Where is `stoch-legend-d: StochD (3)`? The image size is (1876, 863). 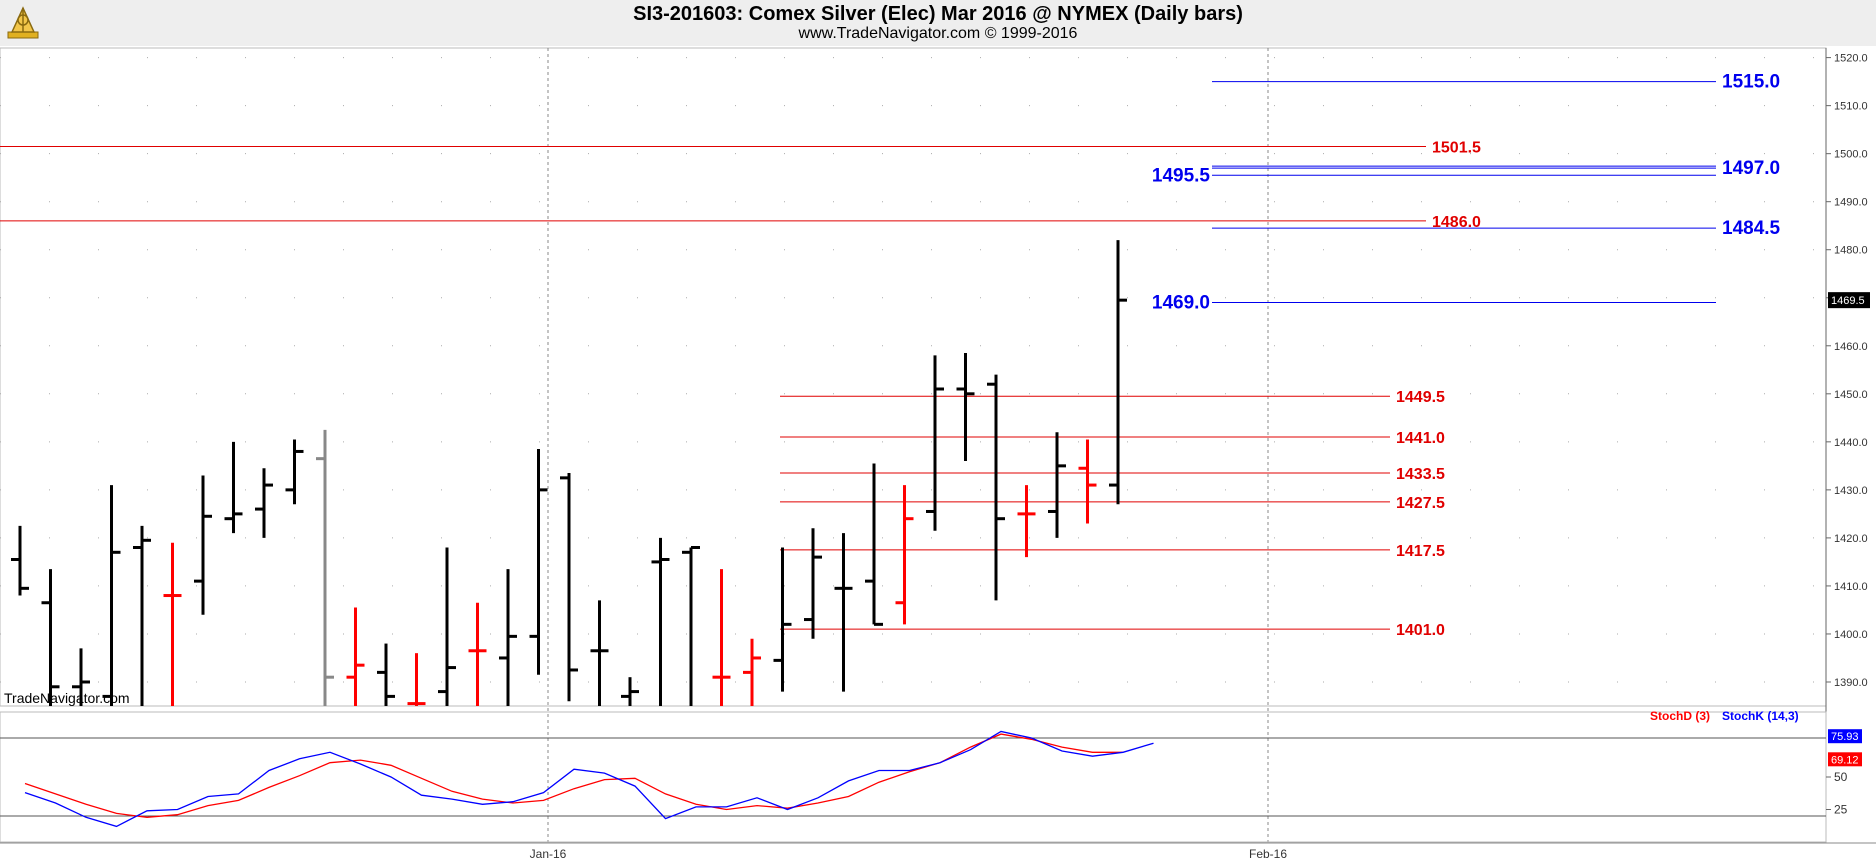
stoch-legend-d: StochD (3) is located at coordinates (1680, 716).